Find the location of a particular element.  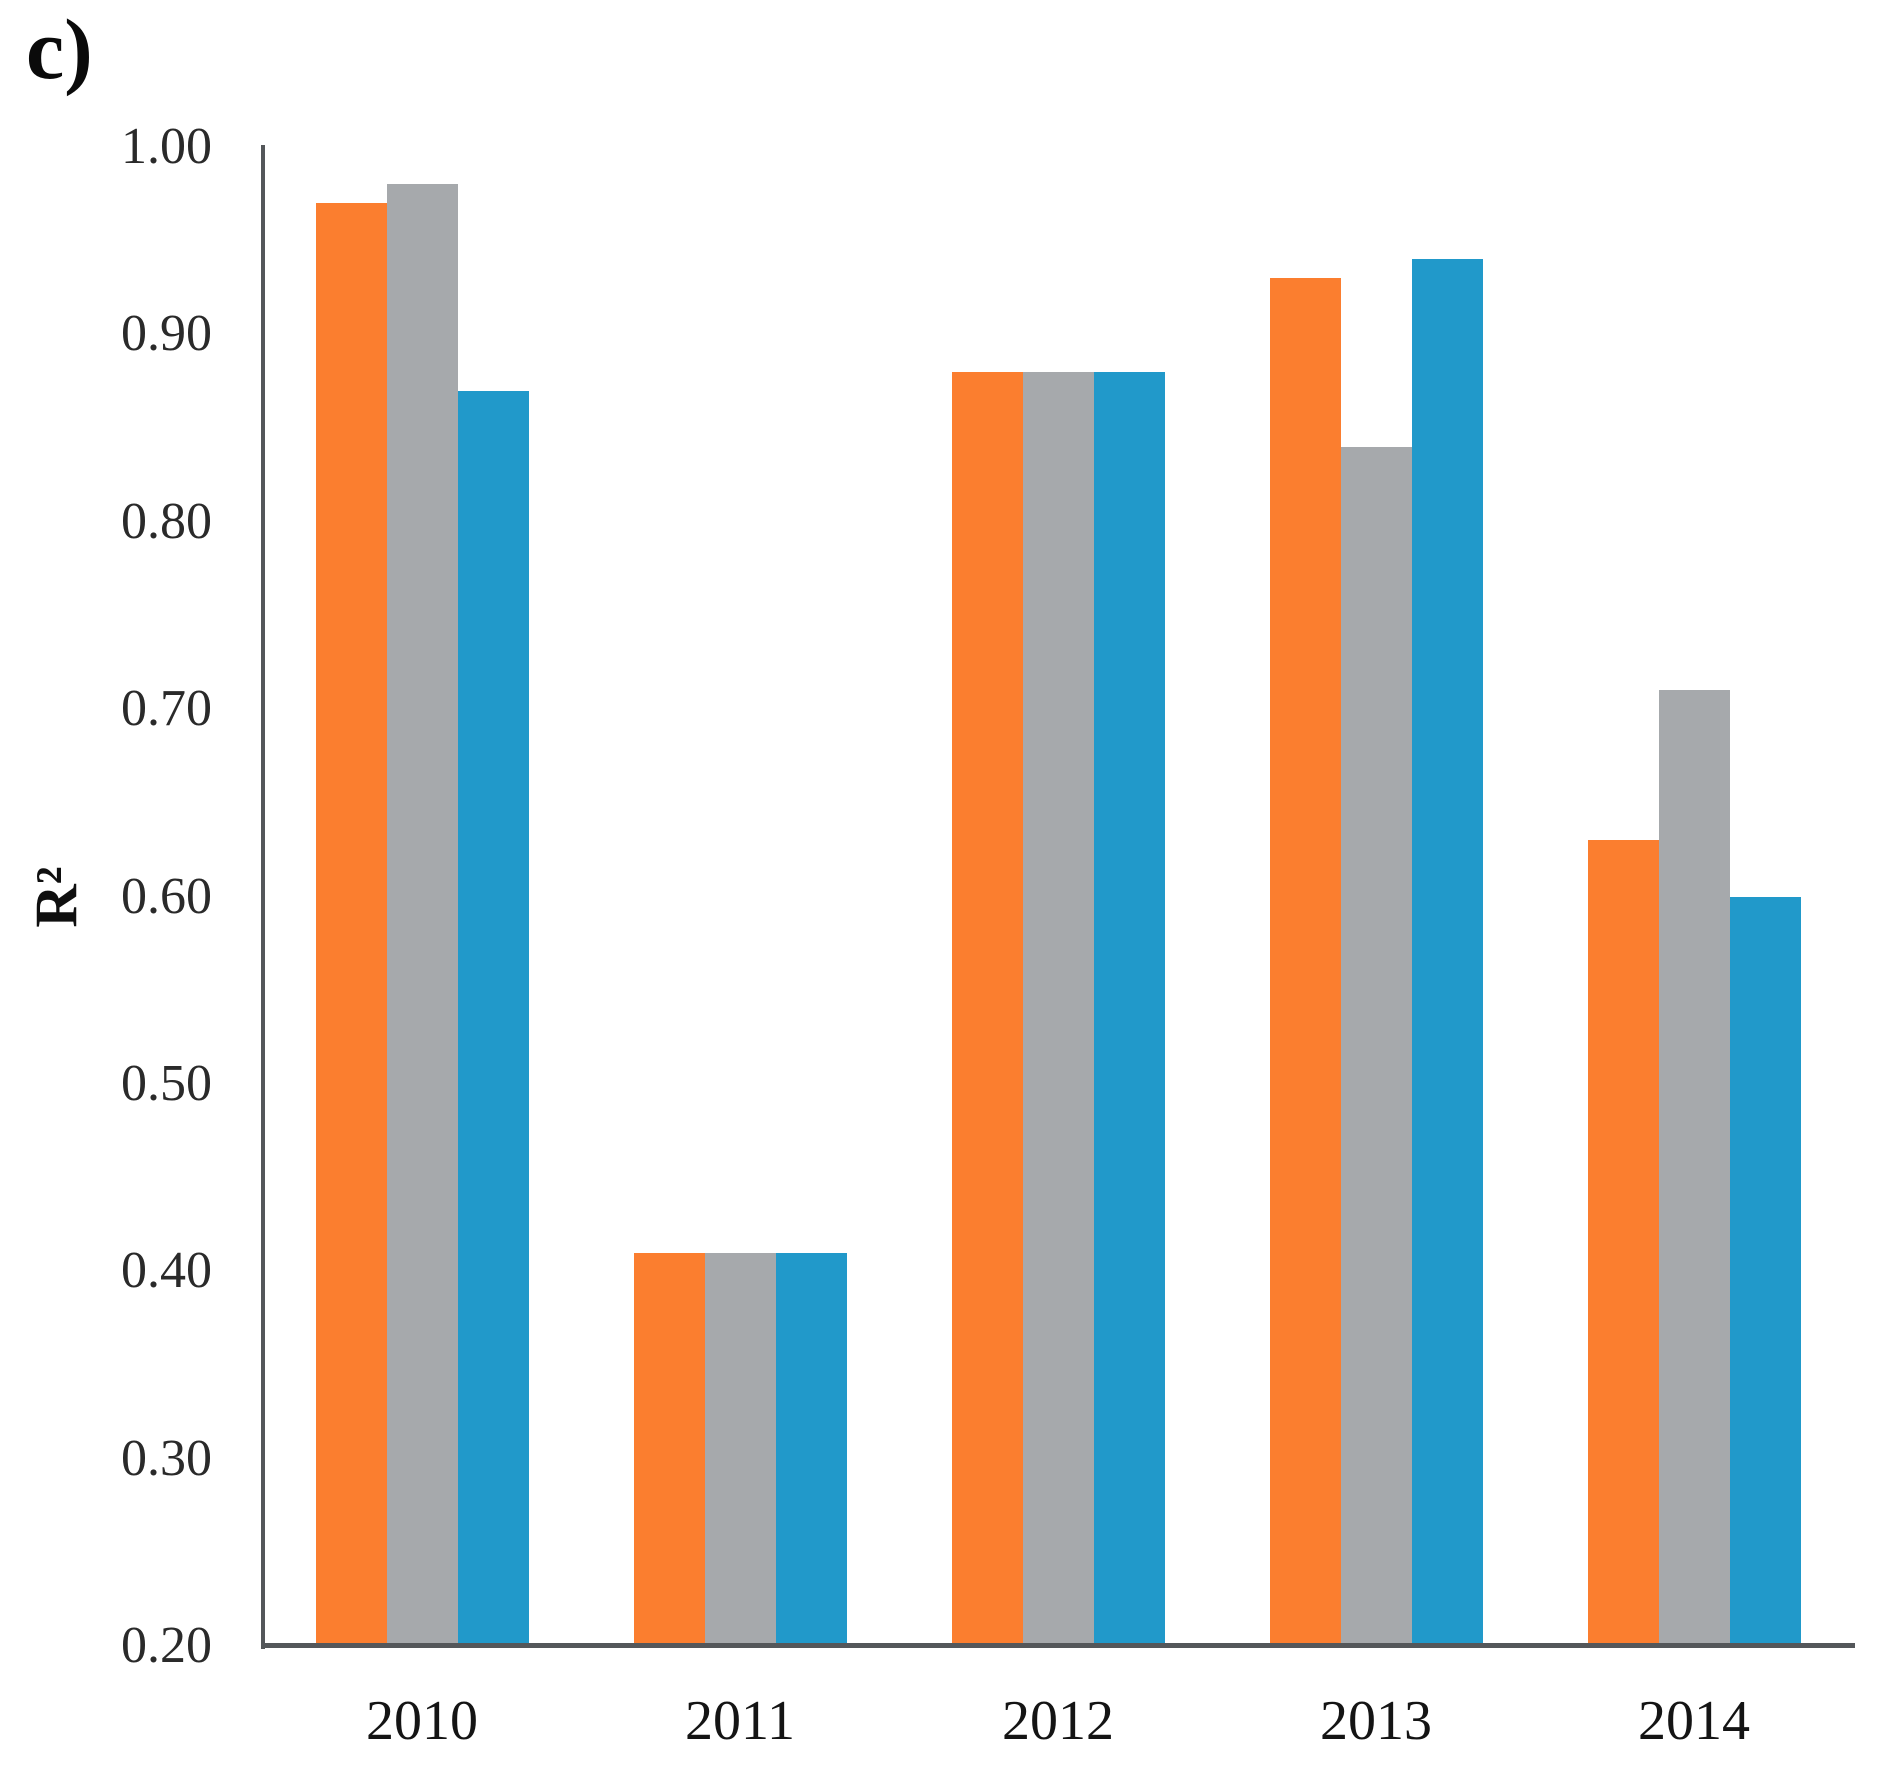

bar-blue-2014 is located at coordinates (1765, 1272).